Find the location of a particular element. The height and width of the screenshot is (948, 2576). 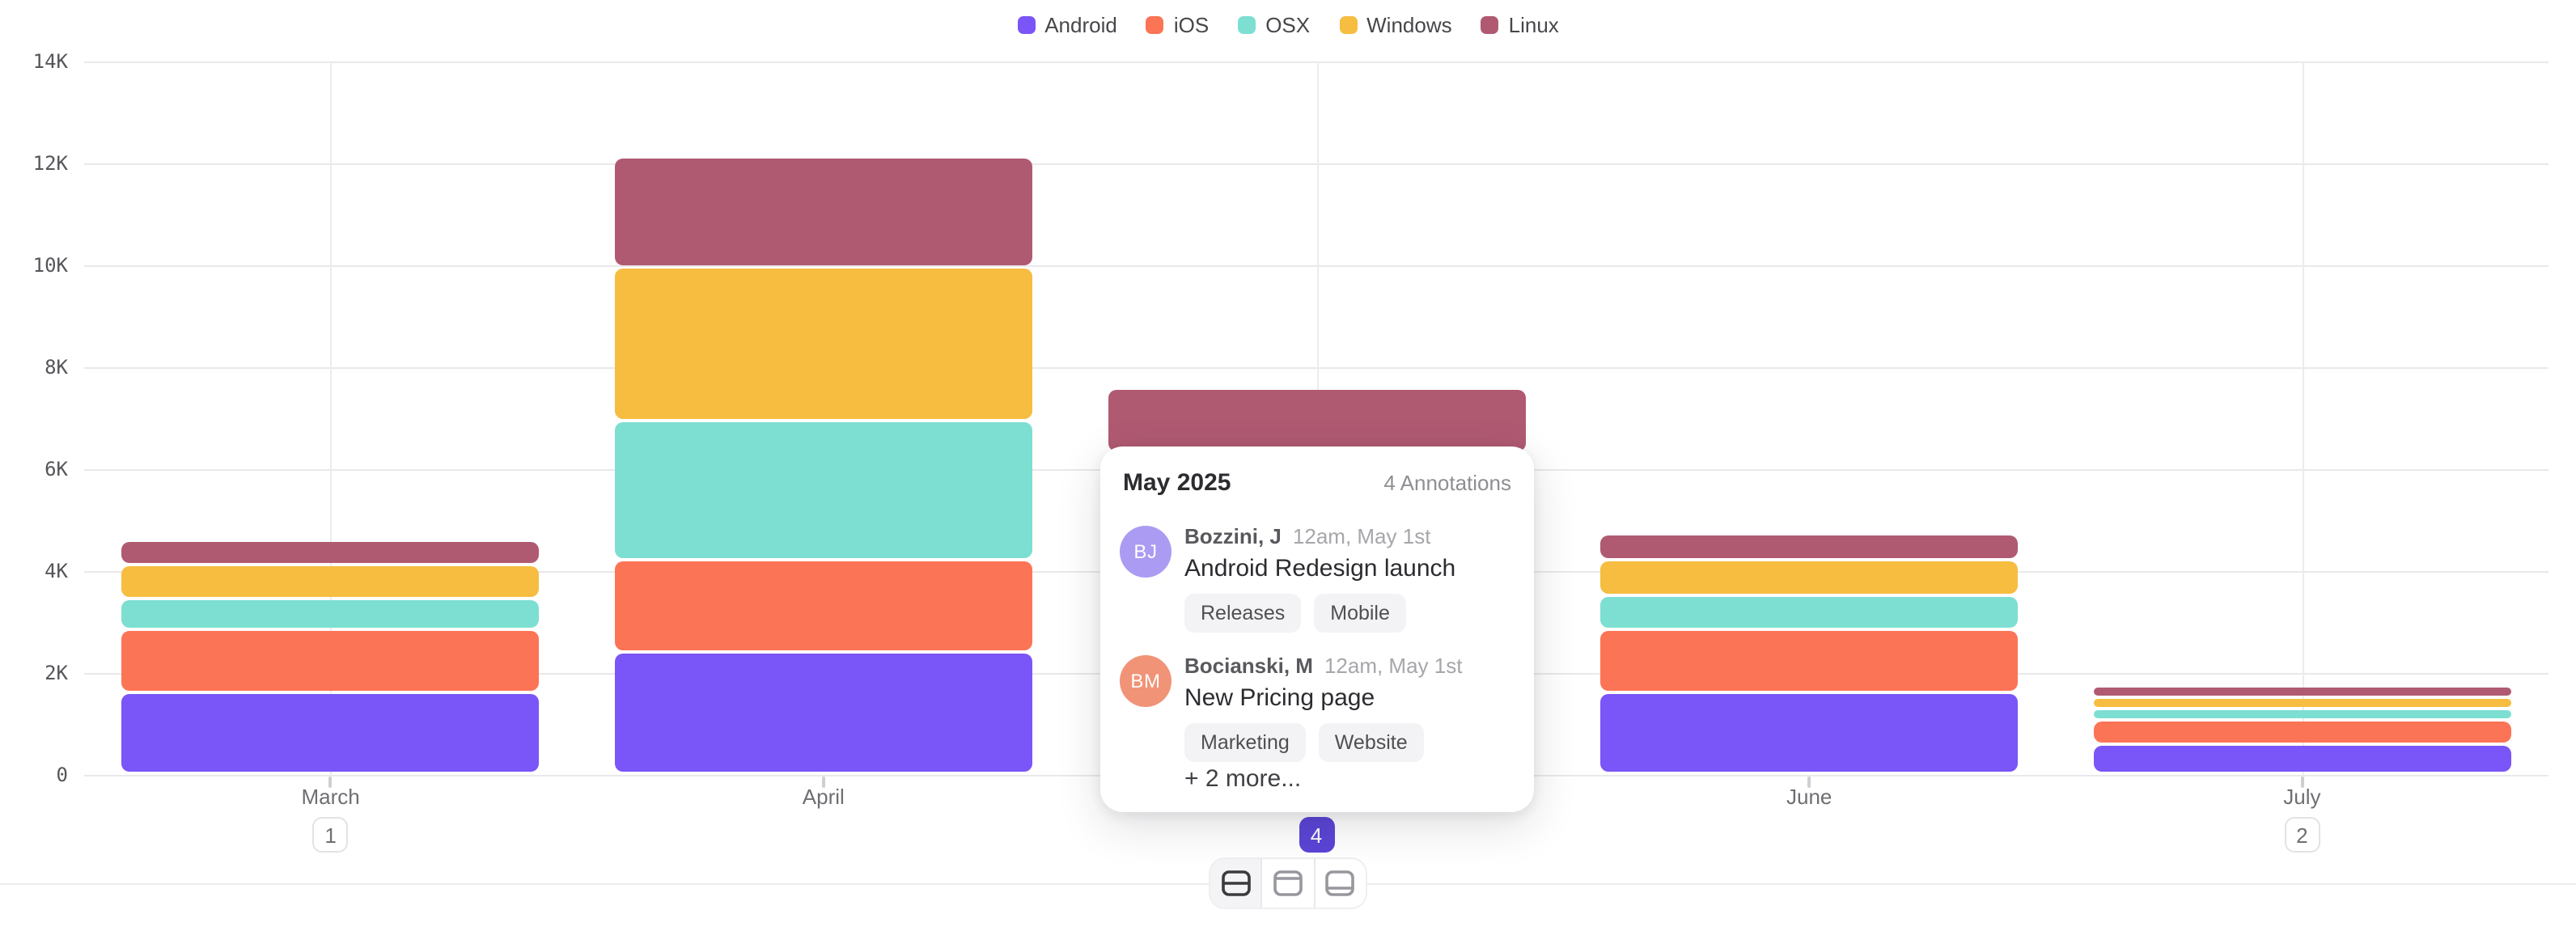

layout-split-middle-button is located at coordinates (1236, 883).